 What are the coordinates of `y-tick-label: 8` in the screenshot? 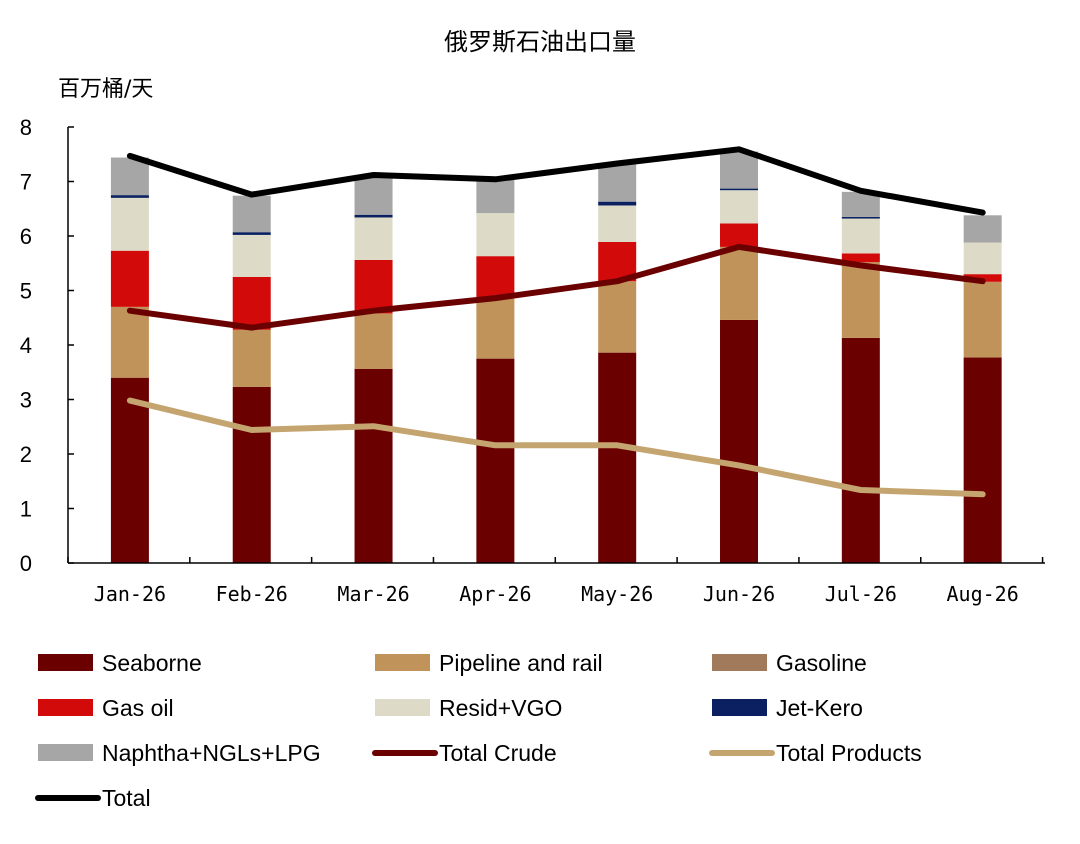 It's located at (26, 127).